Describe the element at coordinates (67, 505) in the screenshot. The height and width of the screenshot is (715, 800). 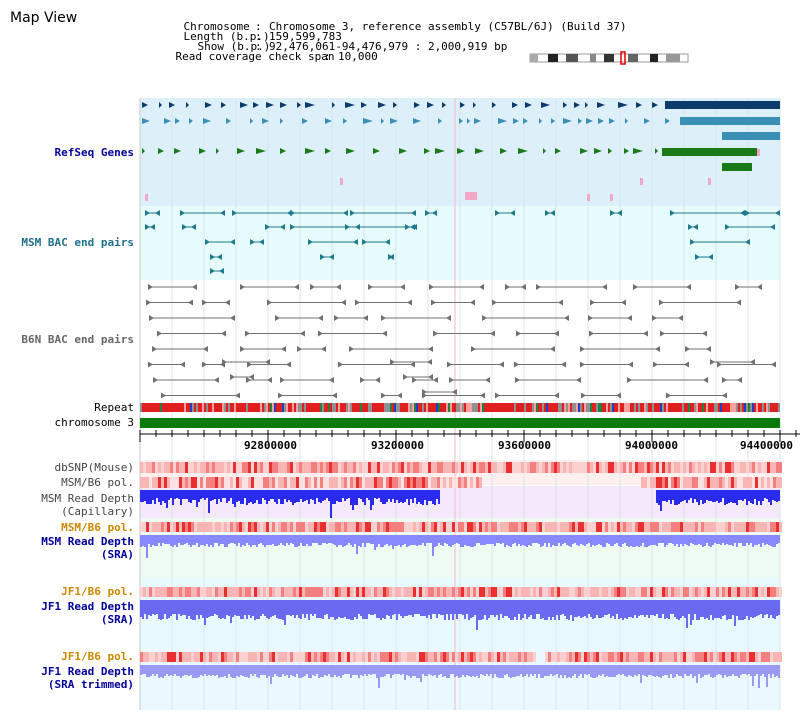
I see `track-label-msm-depth-capillary: MSM Read Depth (Capillary)` at that location.